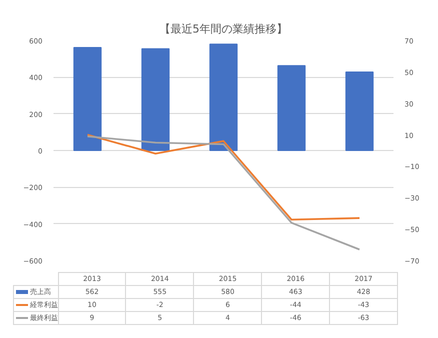 This screenshot has height=338, width=438. Describe the element at coordinates (224, 29) in the screenshot. I see `chart-title: 【最近5年間の業績推移】` at that location.